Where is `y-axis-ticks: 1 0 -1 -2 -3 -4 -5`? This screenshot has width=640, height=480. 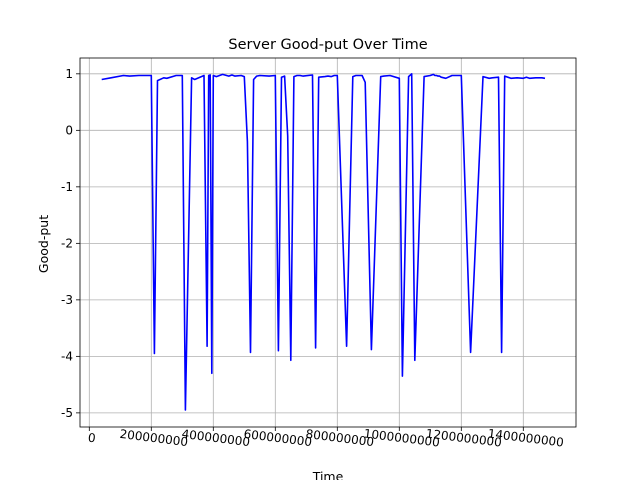 y-axis-ticks: 1 0 -1 -2 -3 -4 -5 is located at coordinates (70, 243).